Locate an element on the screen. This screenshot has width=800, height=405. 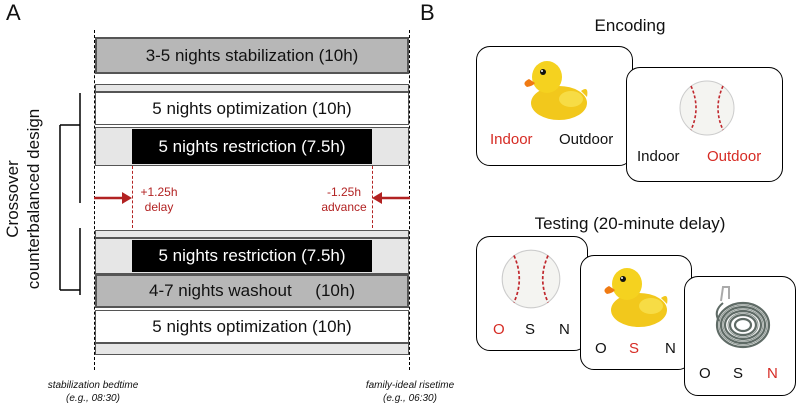
testing-baseball-option-s: S is located at coordinates (530, 329).